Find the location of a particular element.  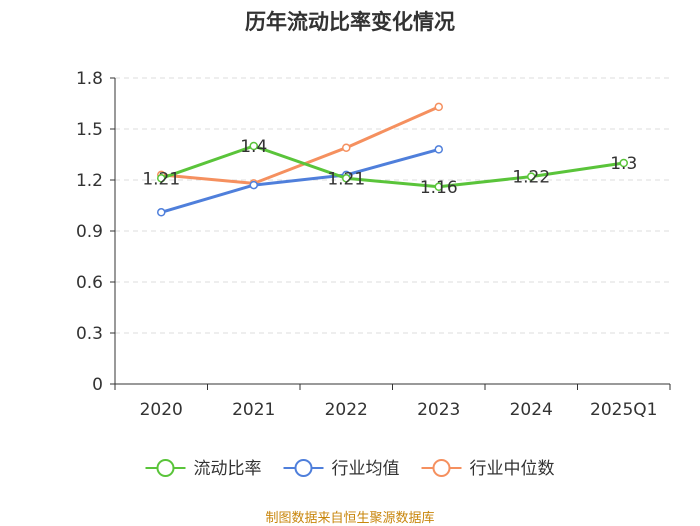

legend: 流动比率 行业均值 行业中位数 is located at coordinates (350, 469).